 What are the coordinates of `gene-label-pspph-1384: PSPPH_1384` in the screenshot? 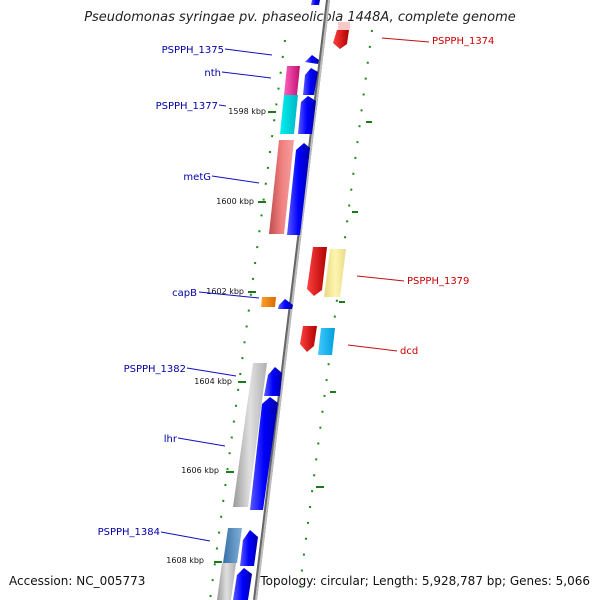 It's located at (129, 532).